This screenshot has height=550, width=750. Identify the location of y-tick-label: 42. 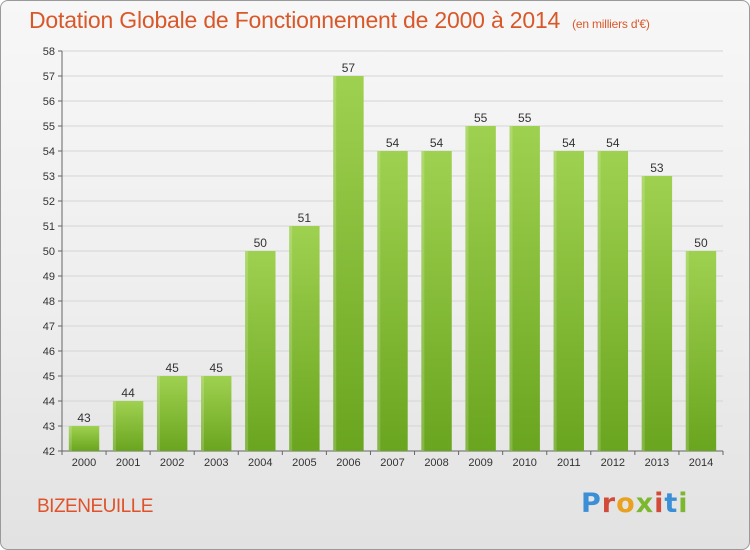
(49, 452).